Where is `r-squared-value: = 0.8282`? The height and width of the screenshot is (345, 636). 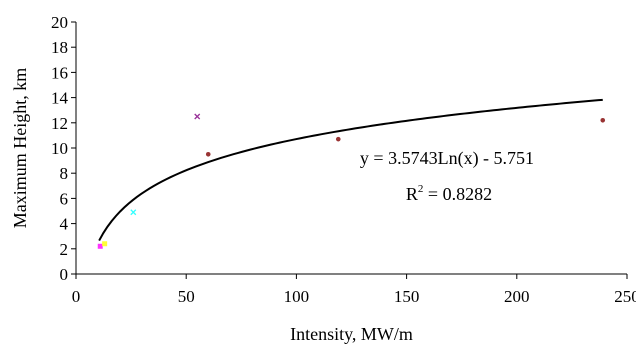
r-squared-value: = 0.8282 is located at coordinates (457, 194).